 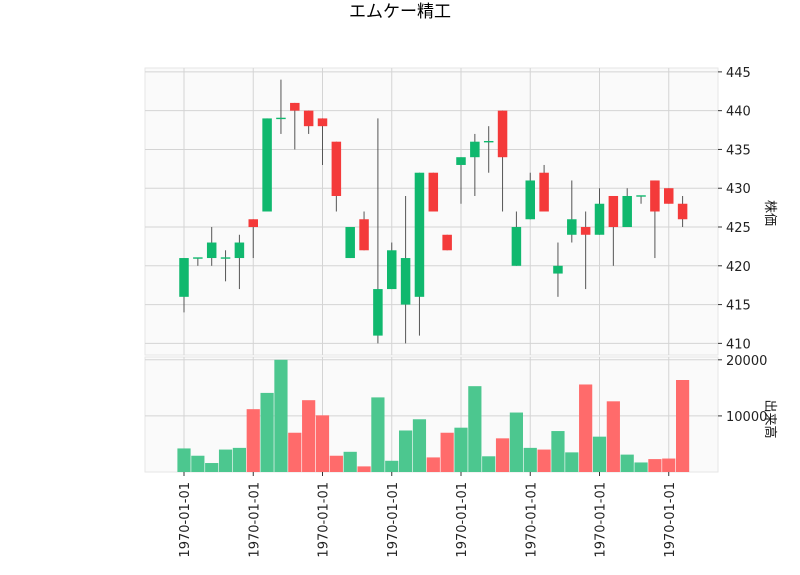 What do you see at coordinates (738, 344) in the screenshot?
I see `price-tick-label: 410` at bounding box center [738, 344].